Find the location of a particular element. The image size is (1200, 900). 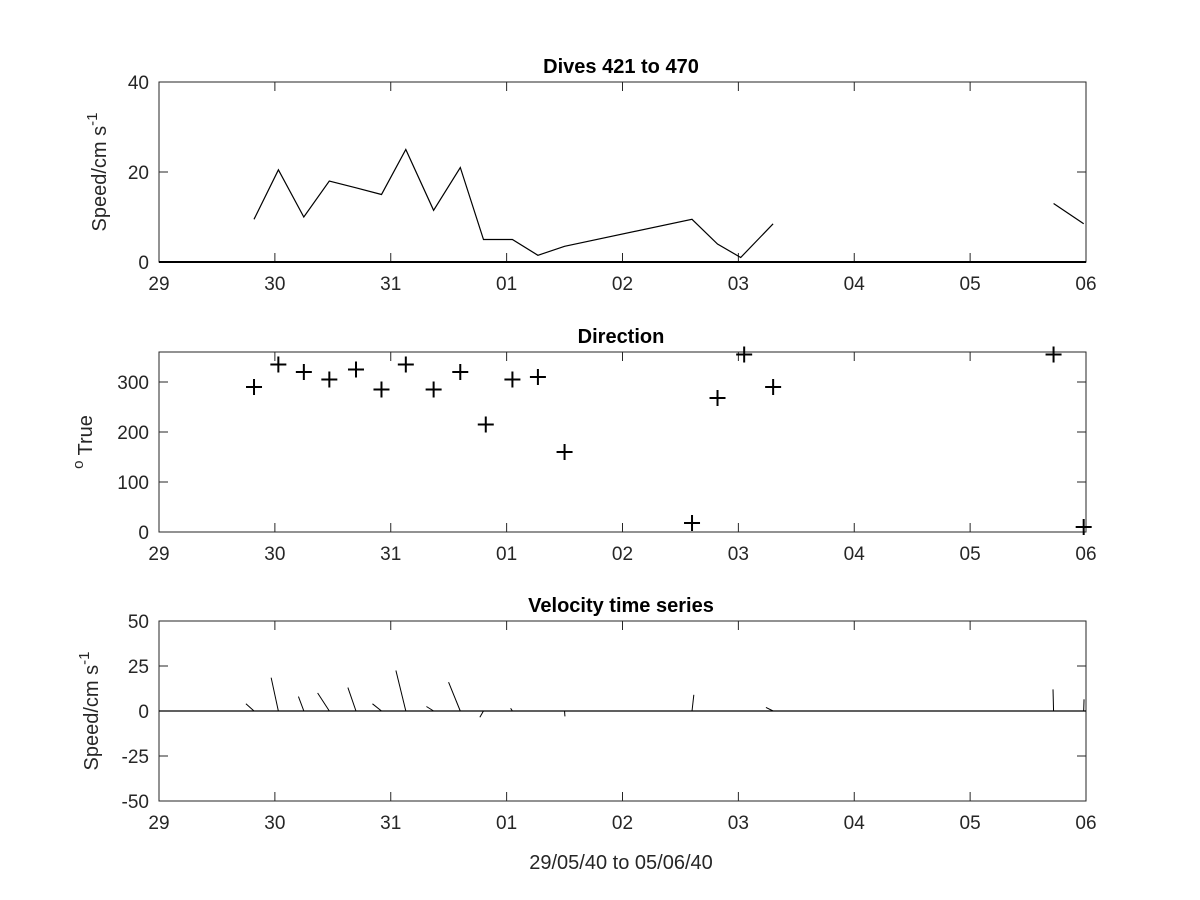

speed-panel-title: Dives 421 to 470 is located at coordinates (621, 67).